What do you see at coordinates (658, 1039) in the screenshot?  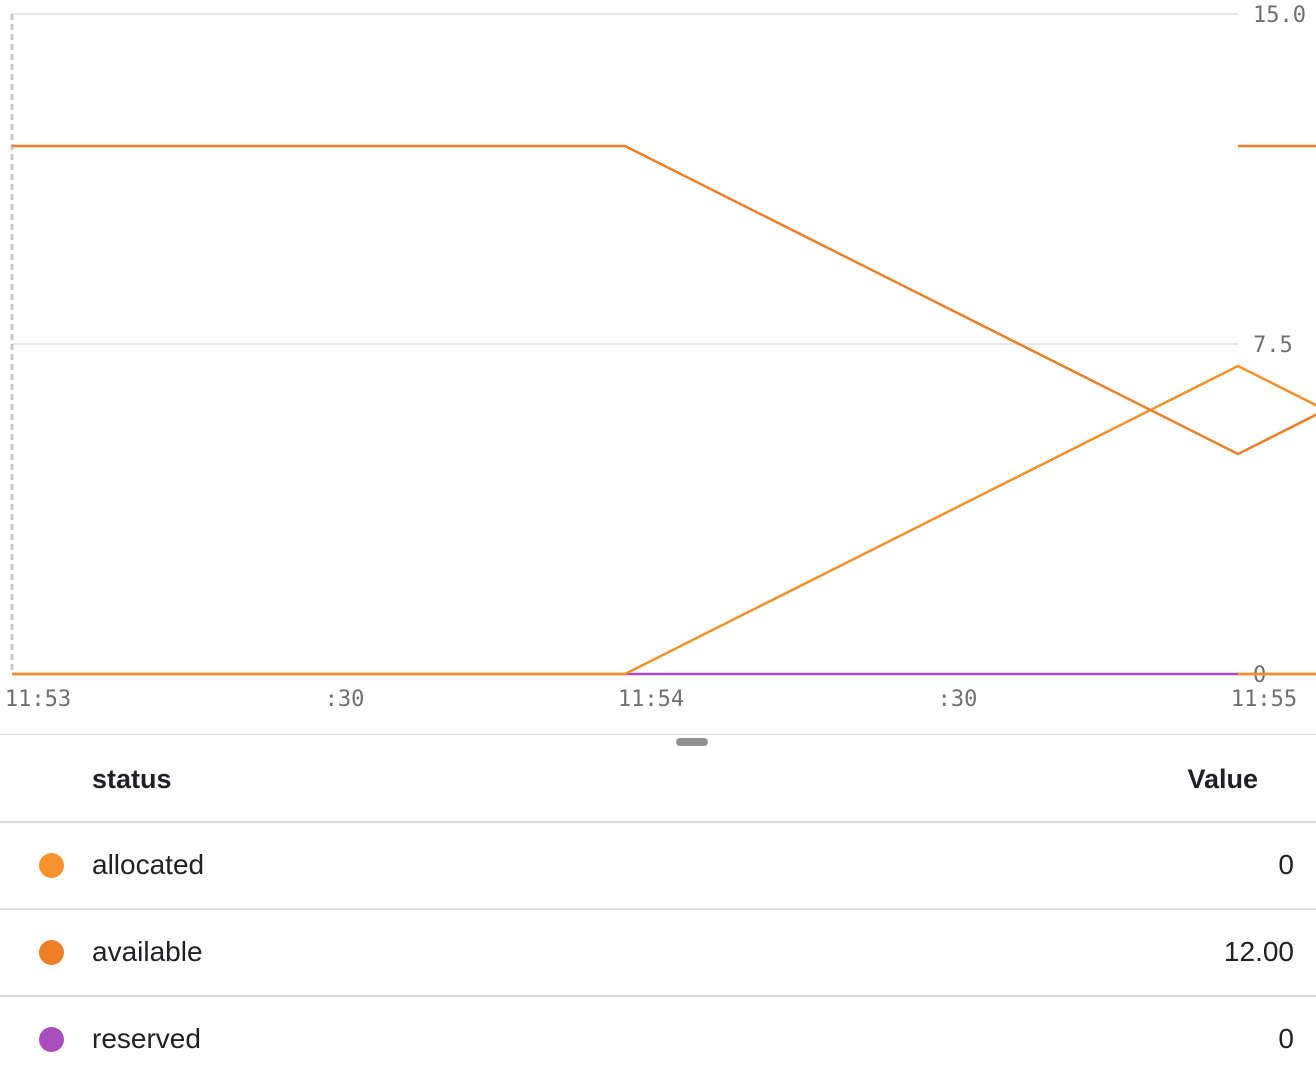 I see `legend-row-reserved: reserved 0` at bounding box center [658, 1039].